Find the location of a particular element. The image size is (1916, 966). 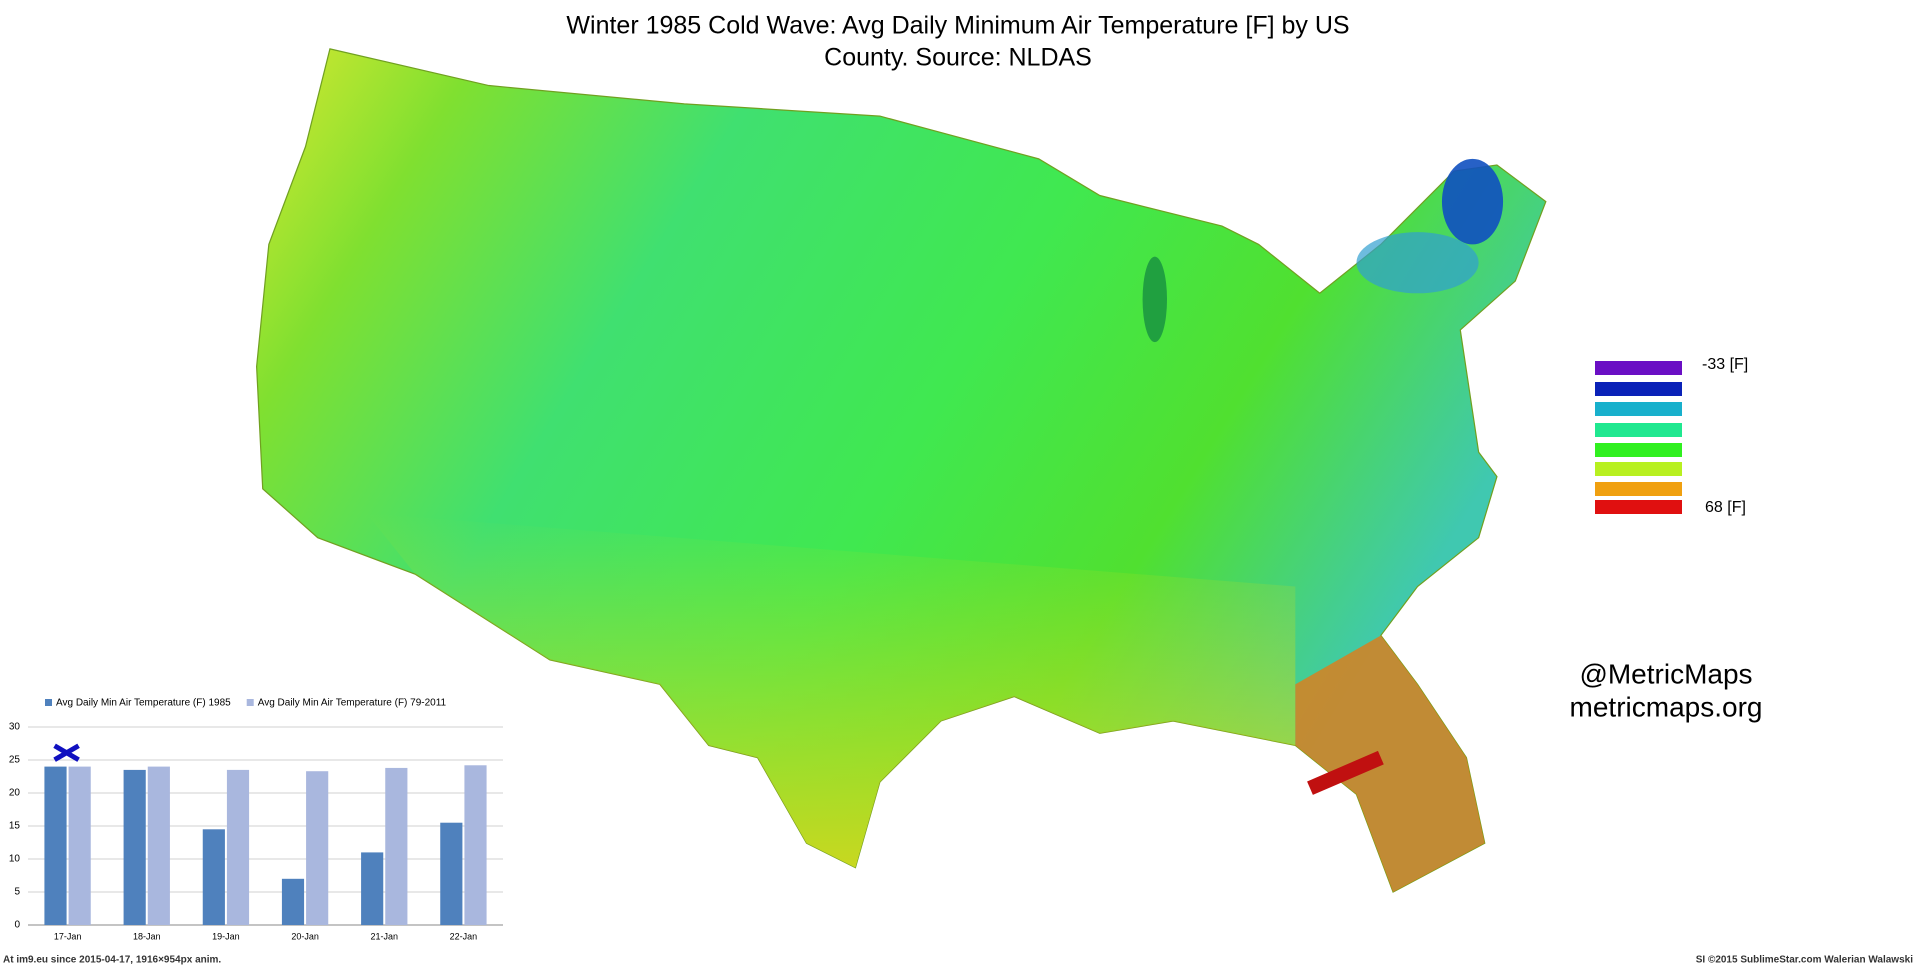

maine-cold is located at coordinates (1472, 201).